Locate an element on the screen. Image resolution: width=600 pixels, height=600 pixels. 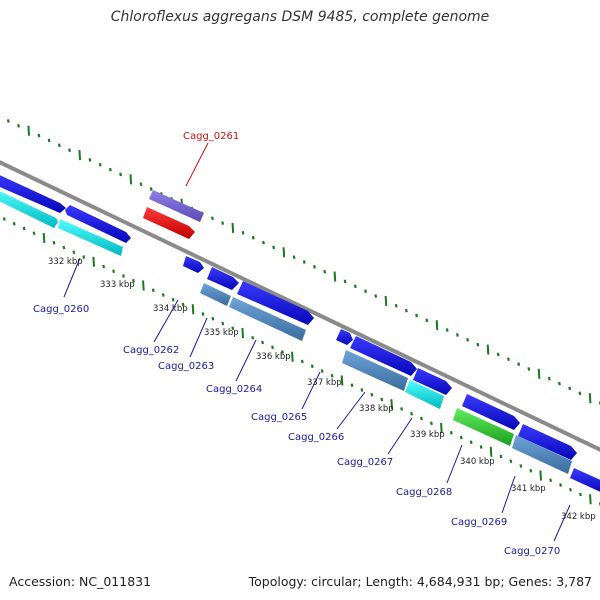
gene-label: Cagg_0266 is located at coordinates (316, 437).